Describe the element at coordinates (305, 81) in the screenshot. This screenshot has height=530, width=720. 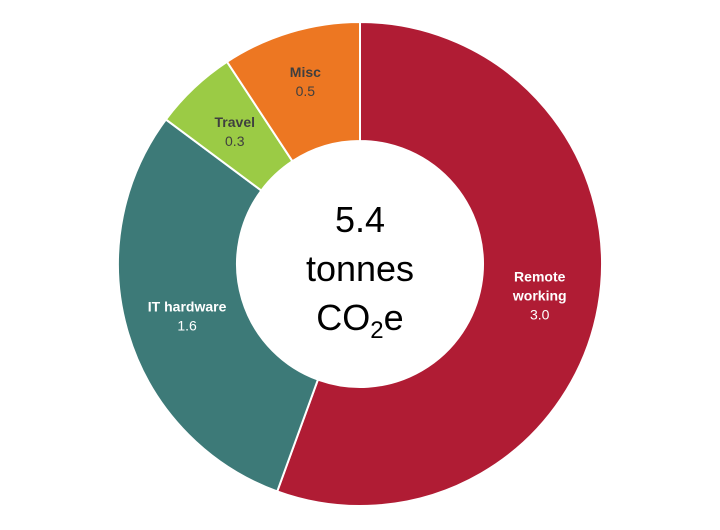
I see `slice-label-misc: Misc 0.5` at that location.